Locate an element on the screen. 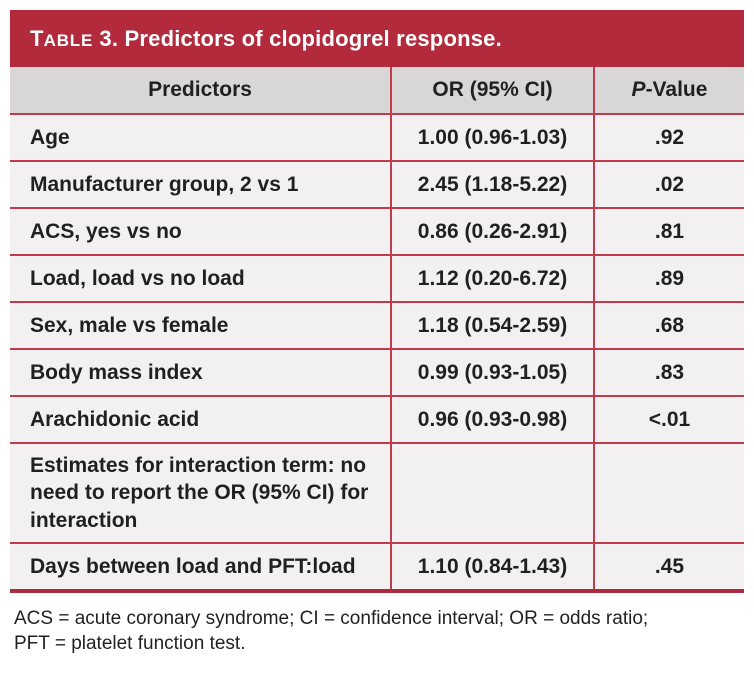 This screenshot has height=688, width=754. cell-or-95ci: 1.18 (0.54-2.59) is located at coordinates (491, 325).